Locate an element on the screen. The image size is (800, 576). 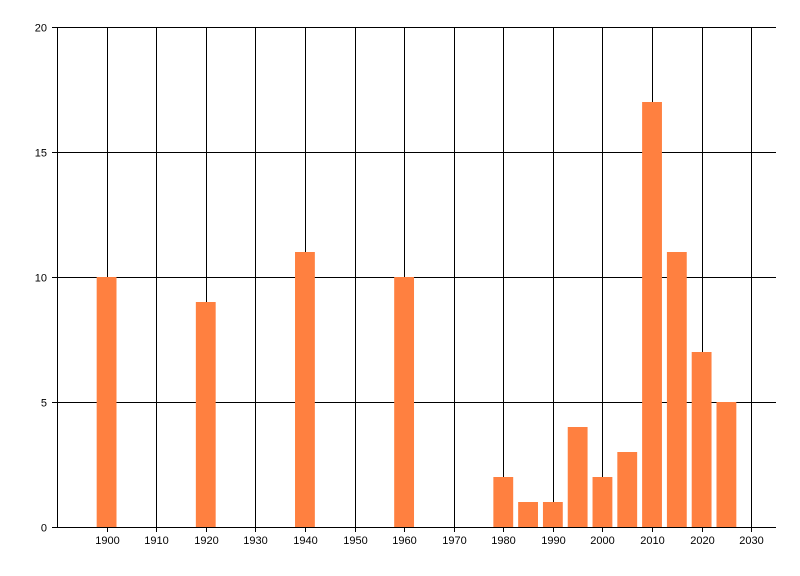
x-tick-label-1920: 1920 is located at coordinates (206, 541).